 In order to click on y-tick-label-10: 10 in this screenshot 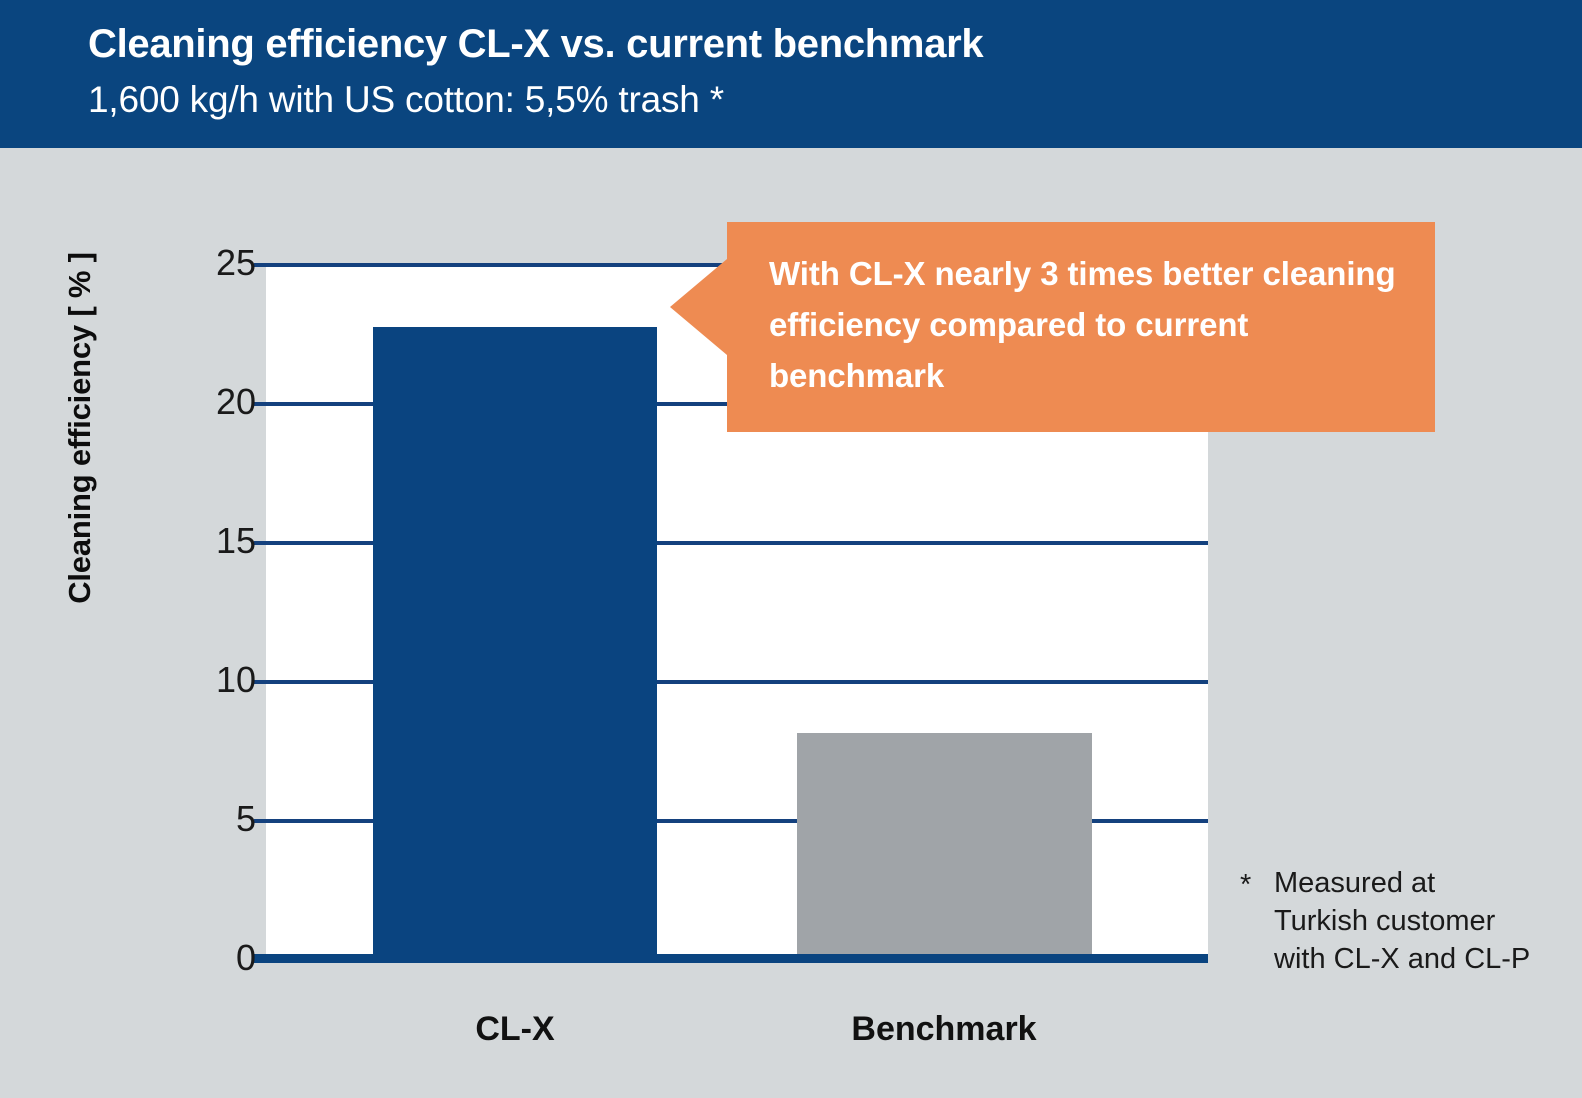, I will do `click(235, 679)`.